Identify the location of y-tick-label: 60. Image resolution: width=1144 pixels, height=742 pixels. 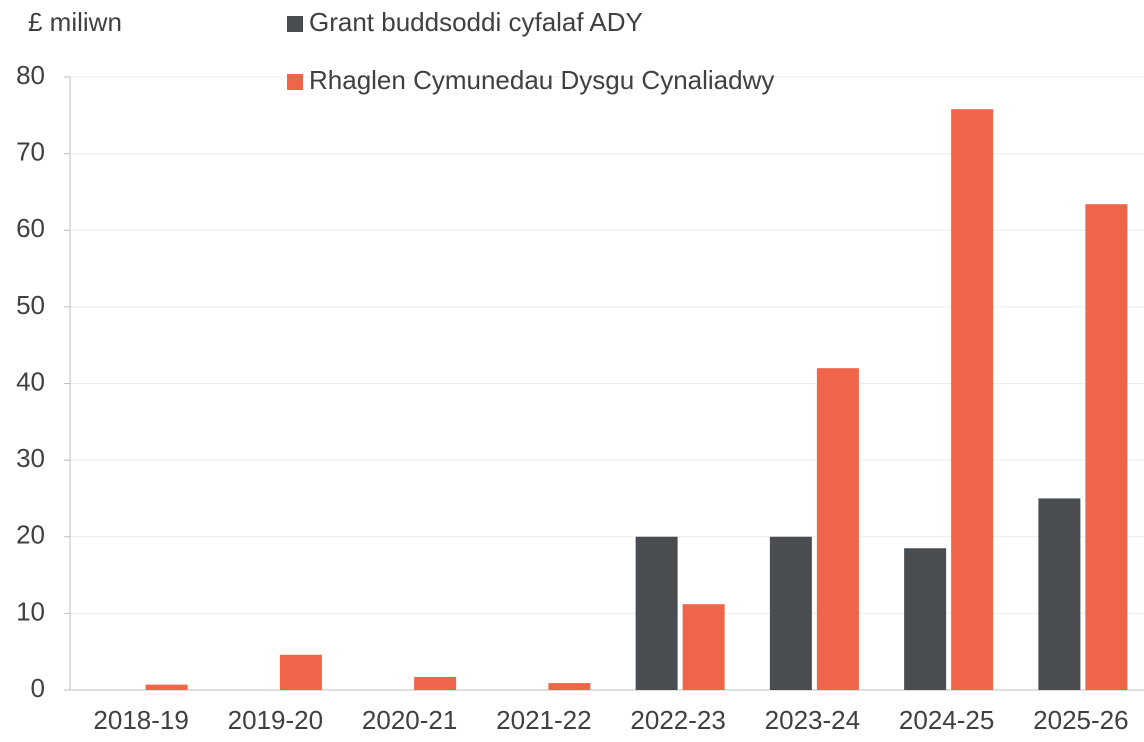
(30, 228).